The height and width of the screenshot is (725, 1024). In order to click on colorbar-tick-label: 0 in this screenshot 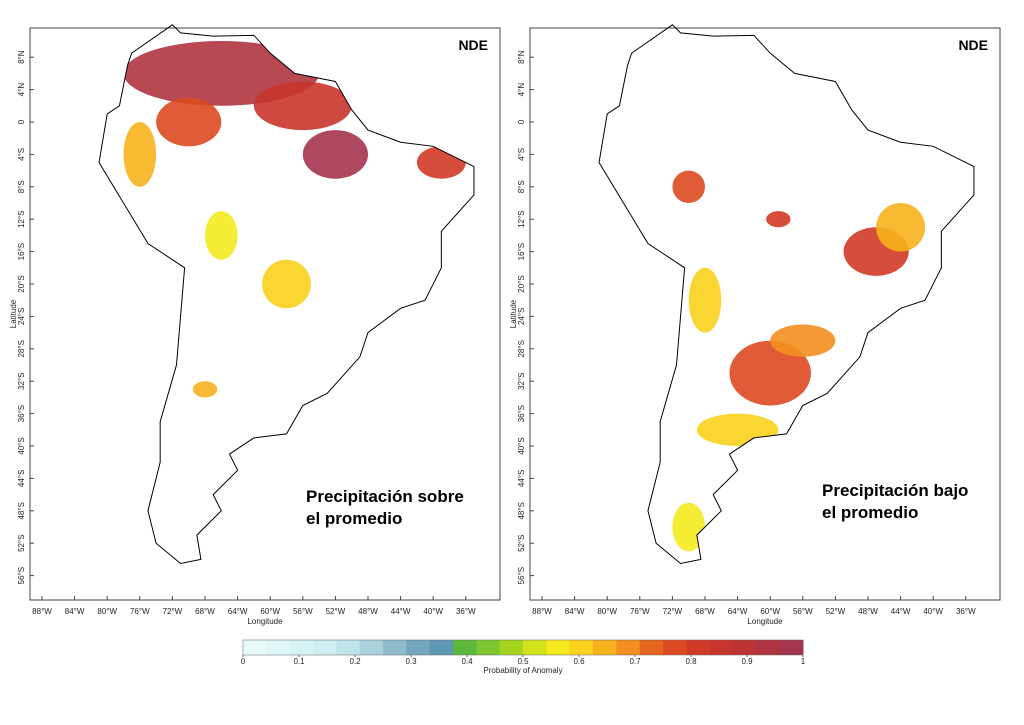, I will do `click(243, 661)`.